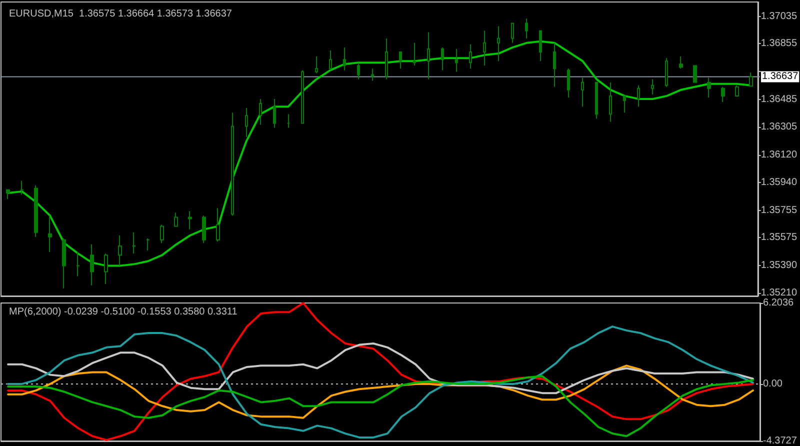 The height and width of the screenshot is (446, 800). I want to click on ref-line-label: 1.36637, so click(780, 76).